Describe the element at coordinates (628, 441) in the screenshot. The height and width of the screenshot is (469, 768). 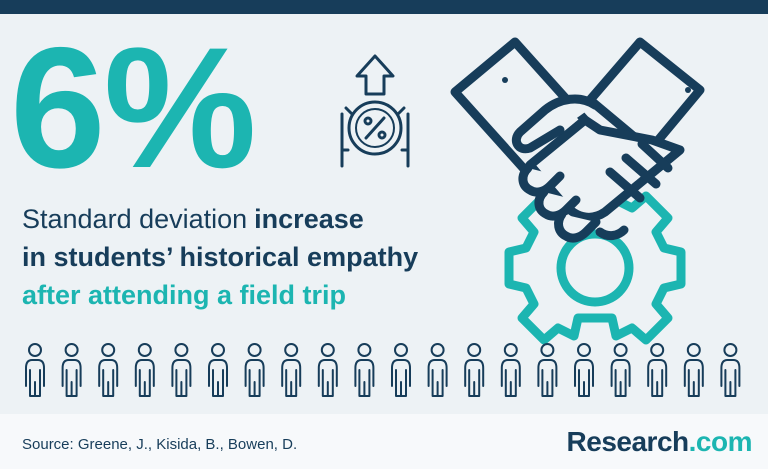
I see `brand-name: Research` at that location.